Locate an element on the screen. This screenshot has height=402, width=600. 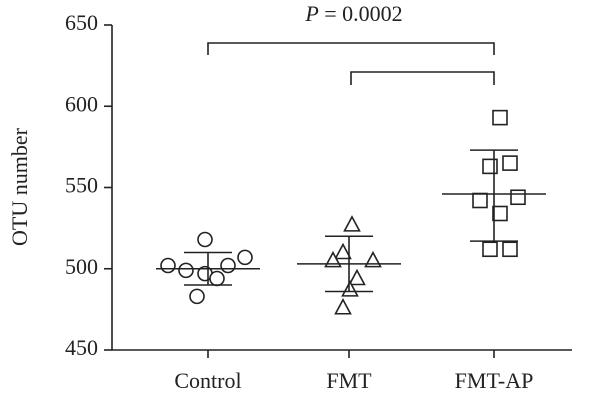
x-tick-label: FMT is located at coordinates (349, 380).